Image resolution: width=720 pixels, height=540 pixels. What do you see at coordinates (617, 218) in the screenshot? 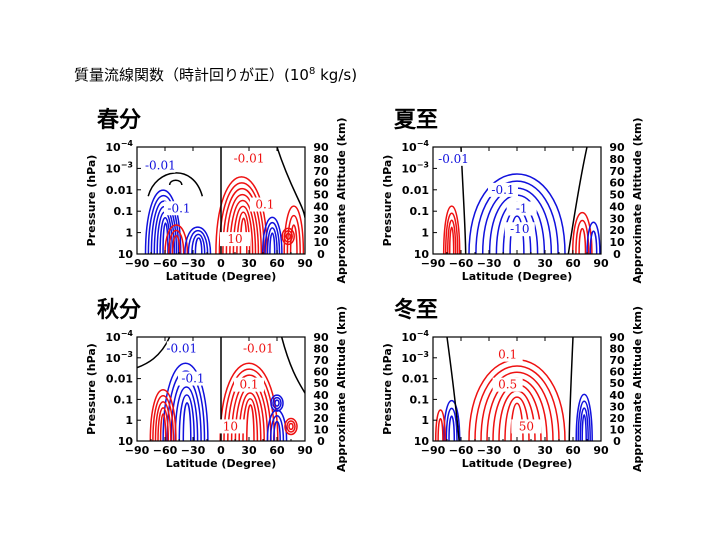
I see `summer-y2tick-label-6: 30` at bounding box center [617, 218].